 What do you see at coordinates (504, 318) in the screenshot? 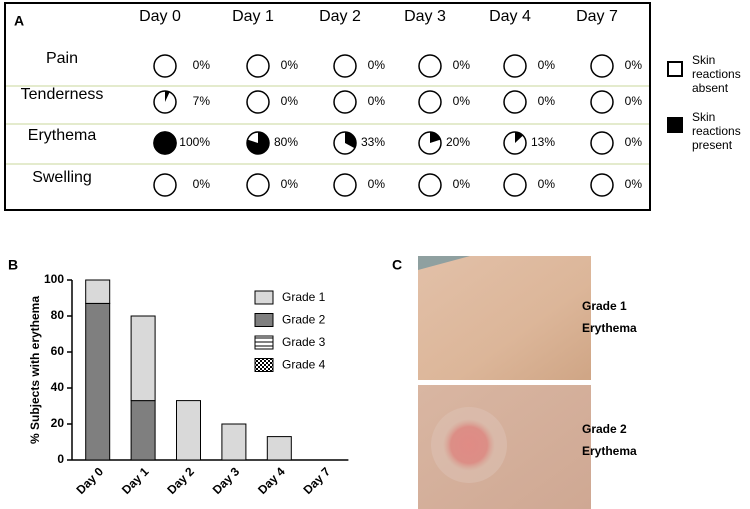
I see `photo` at bounding box center [504, 318].